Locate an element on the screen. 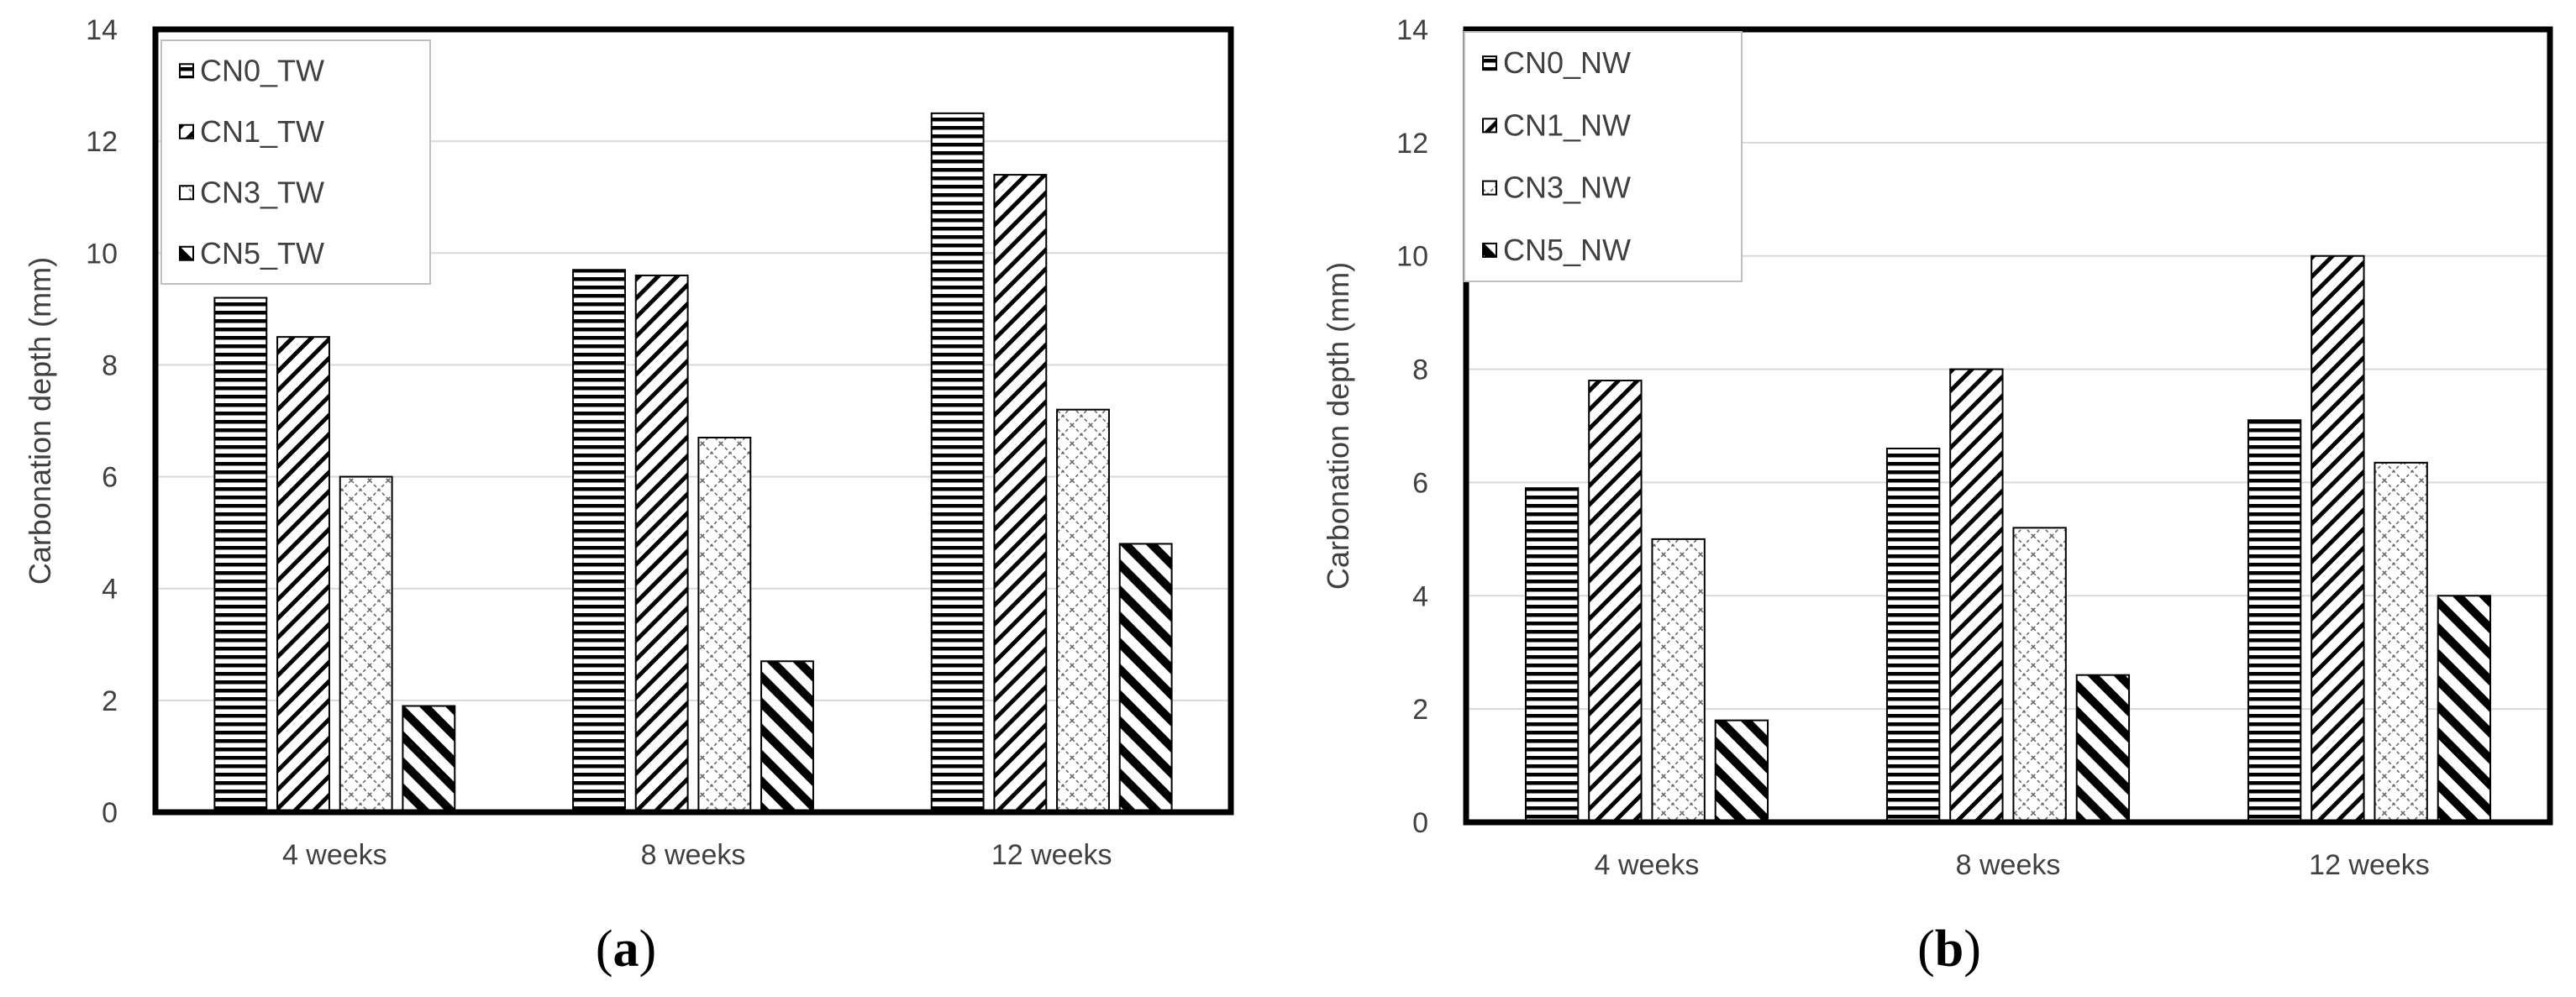 This screenshot has height=997, width=2576. legend-label: CN3_NW is located at coordinates (1567, 188).